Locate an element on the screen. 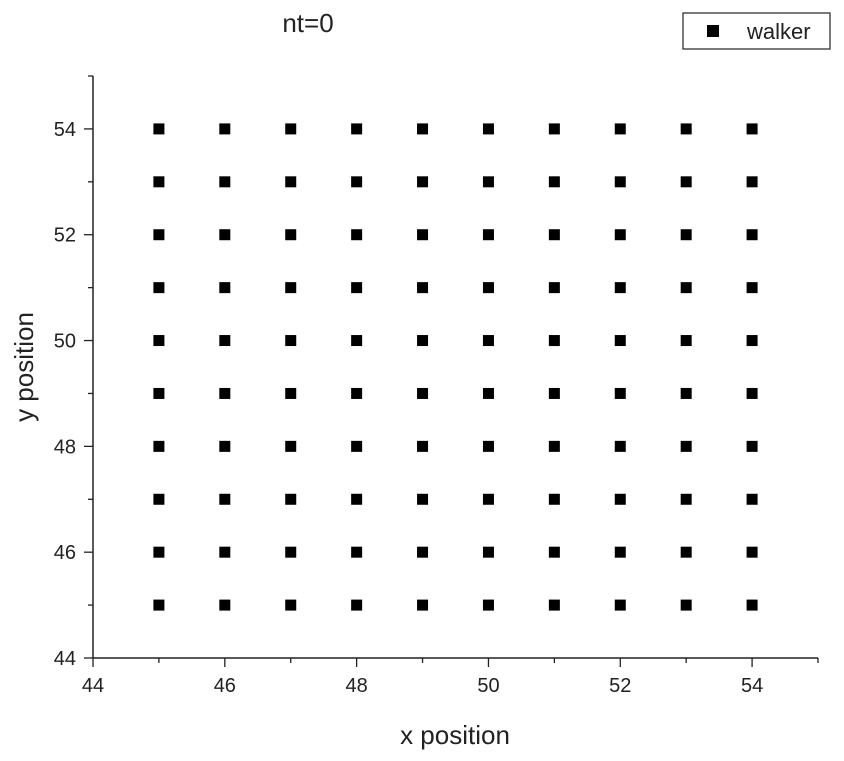 The width and height of the screenshot is (844, 761). y-tick-label: 54 is located at coordinates (65, 130).